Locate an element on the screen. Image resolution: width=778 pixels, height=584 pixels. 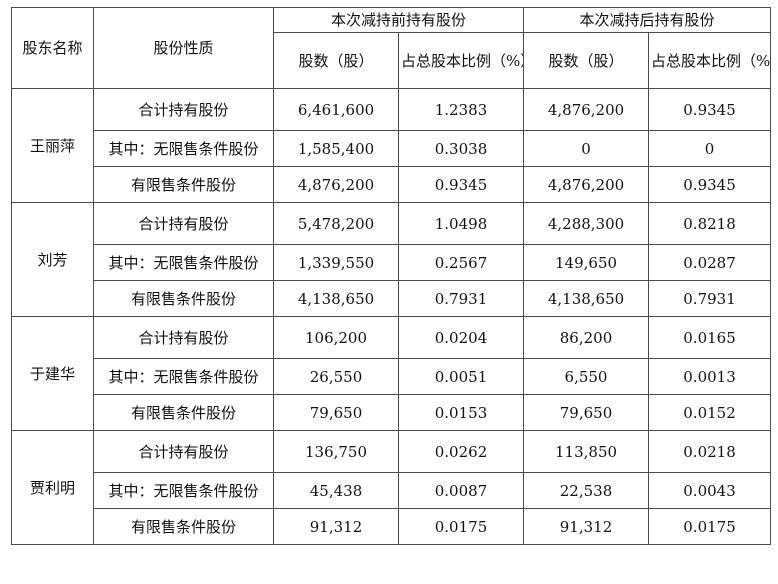
after-ratio-cell: 0.0152 is located at coordinates (710, 412).